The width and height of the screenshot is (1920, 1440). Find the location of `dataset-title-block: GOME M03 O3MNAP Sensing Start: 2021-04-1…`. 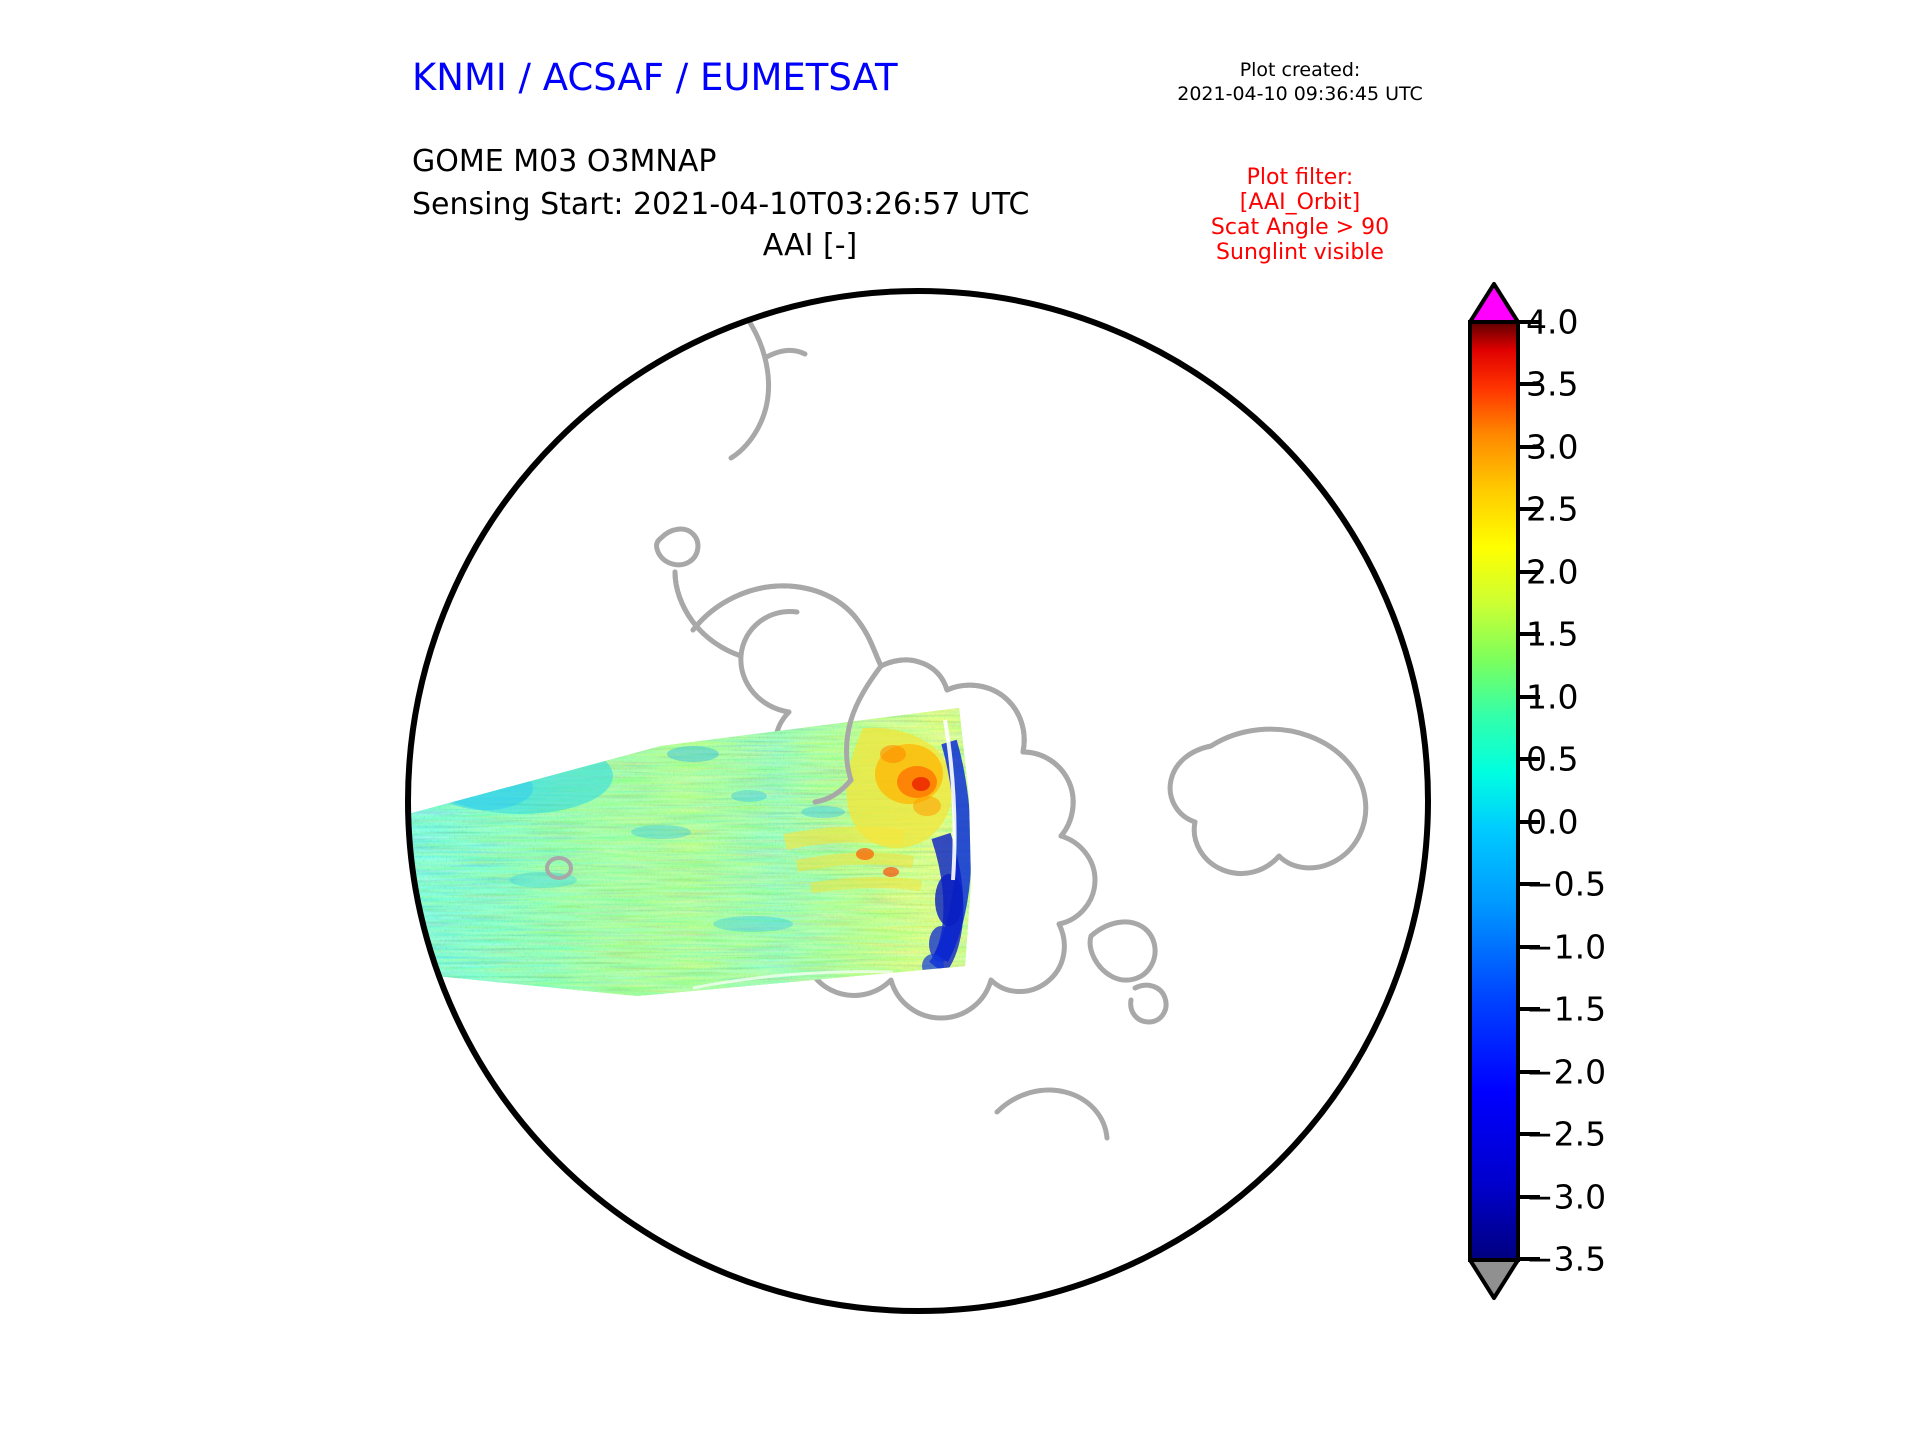

dataset-title-block: GOME M03 O3MNAP Sensing Start: 2021-04-1… is located at coordinates (720, 183).